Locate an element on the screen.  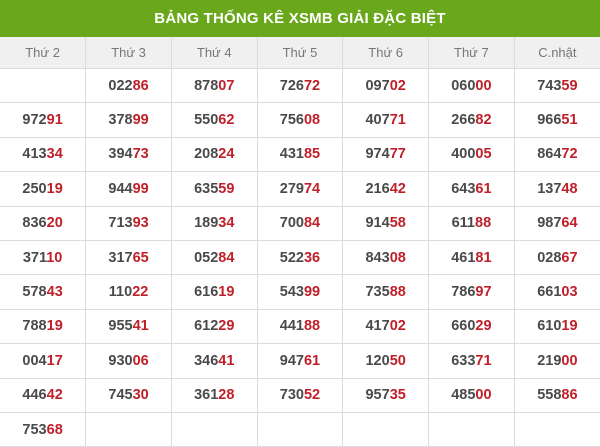
result-cell: 36128 is located at coordinates (214, 395).